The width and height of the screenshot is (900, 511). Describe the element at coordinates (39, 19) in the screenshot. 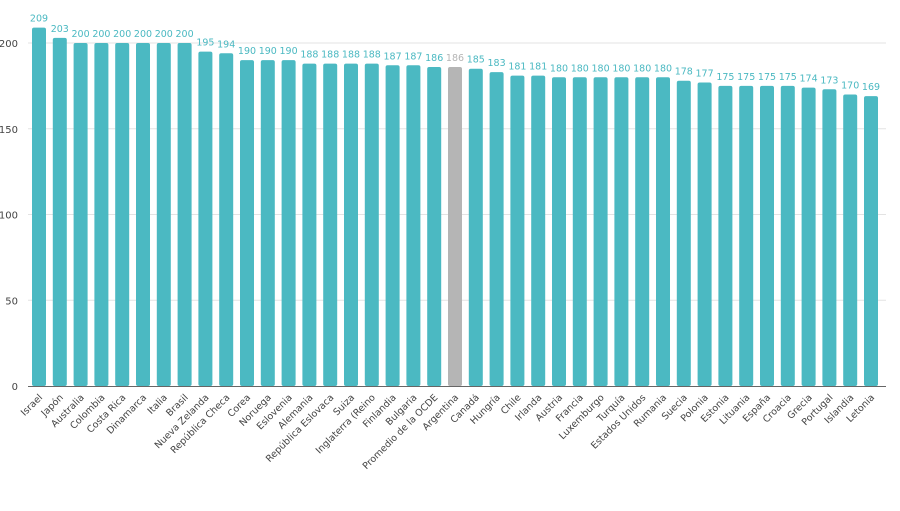

I see `data-label: 209` at that location.